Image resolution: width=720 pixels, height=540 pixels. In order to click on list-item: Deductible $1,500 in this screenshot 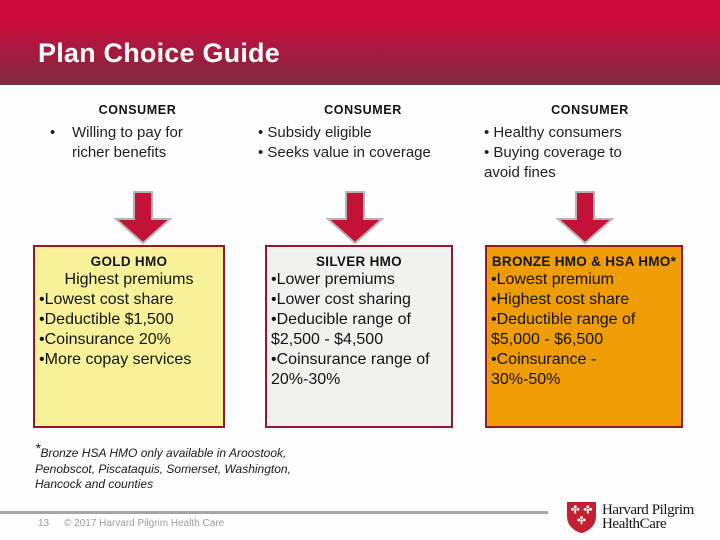, I will do `click(129, 320)`.